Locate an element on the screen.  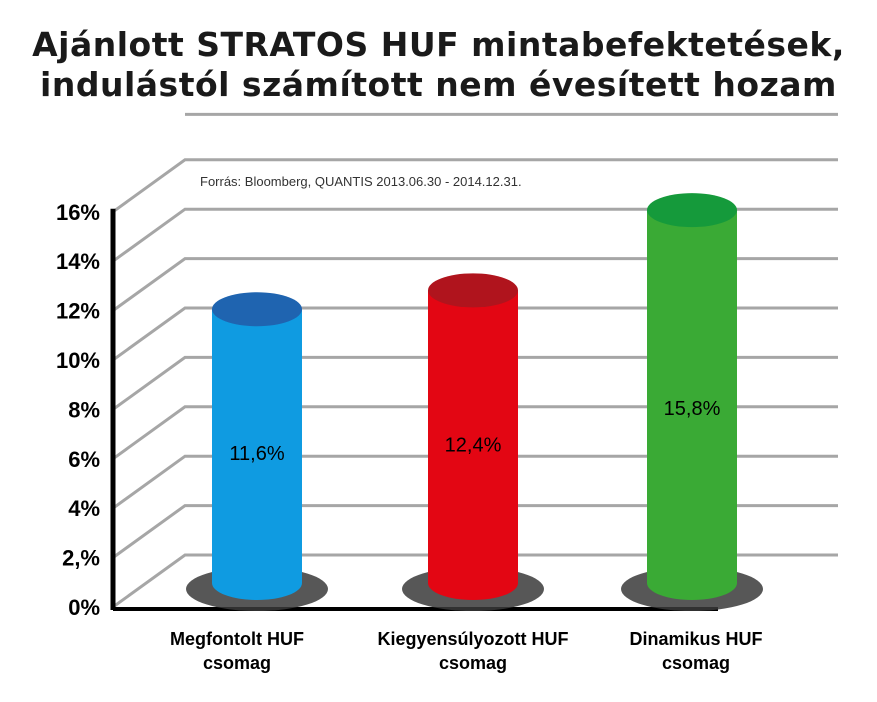
y-tick-label: 16% is located at coordinates (78, 212).